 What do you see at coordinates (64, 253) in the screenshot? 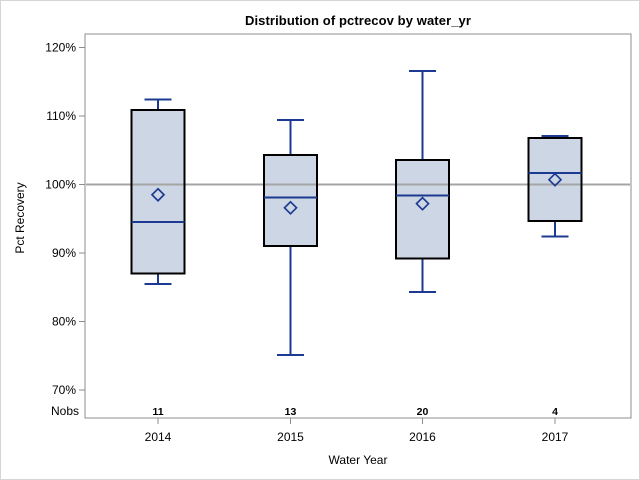
I see `y-tick-label: 90%` at bounding box center [64, 253].